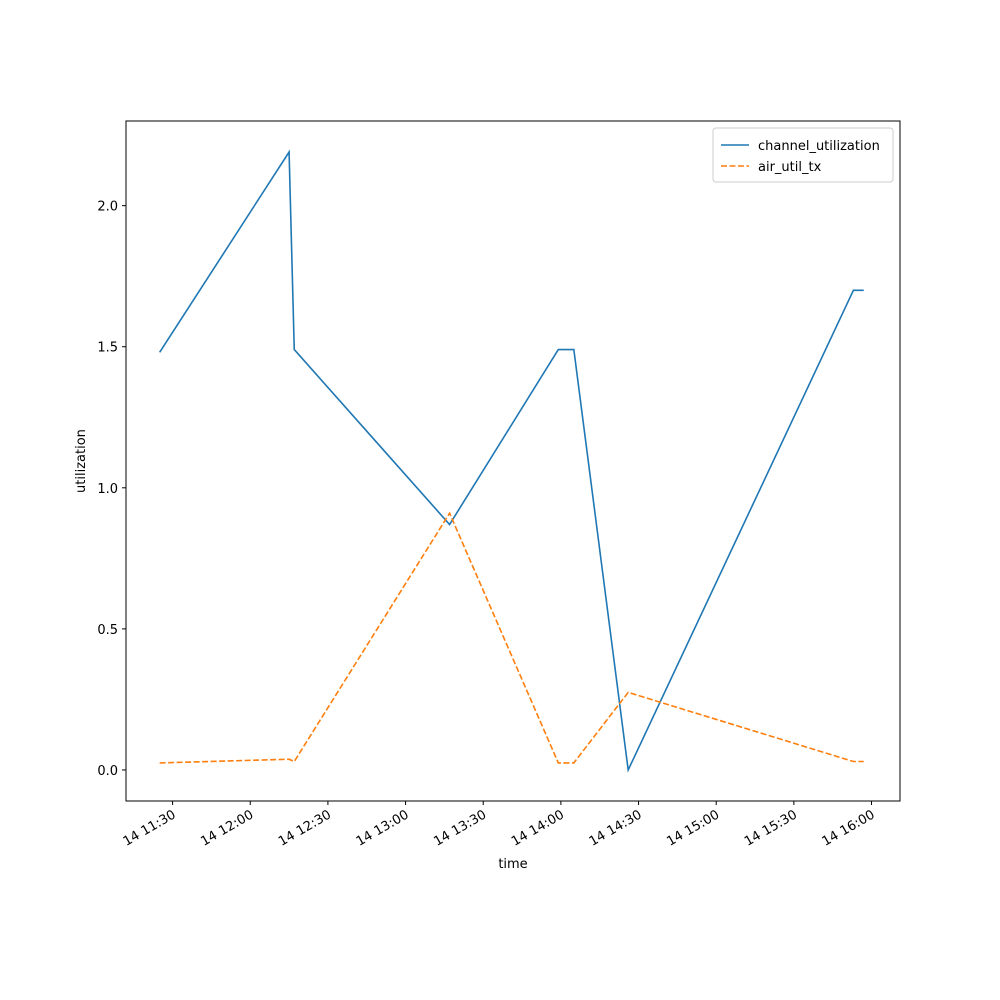 The width and height of the screenshot is (1000, 1000). What do you see at coordinates (107, 348) in the screenshot?
I see `y-tick-label: 1.5` at bounding box center [107, 348].